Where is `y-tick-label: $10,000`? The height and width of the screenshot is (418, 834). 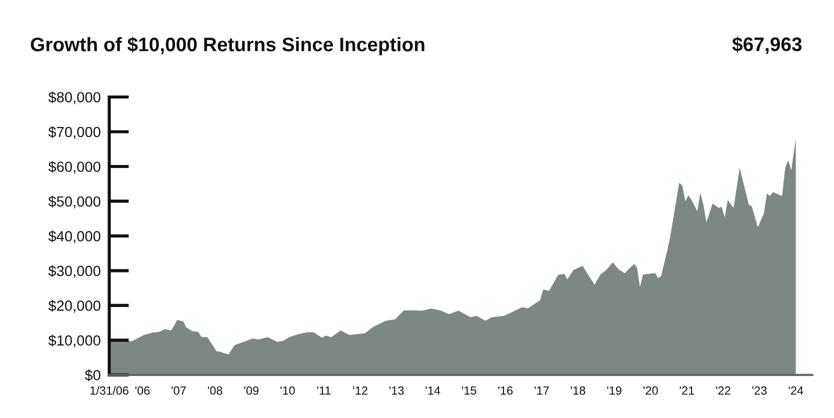
y-tick-label: $10,000 is located at coordinates (74, 341).